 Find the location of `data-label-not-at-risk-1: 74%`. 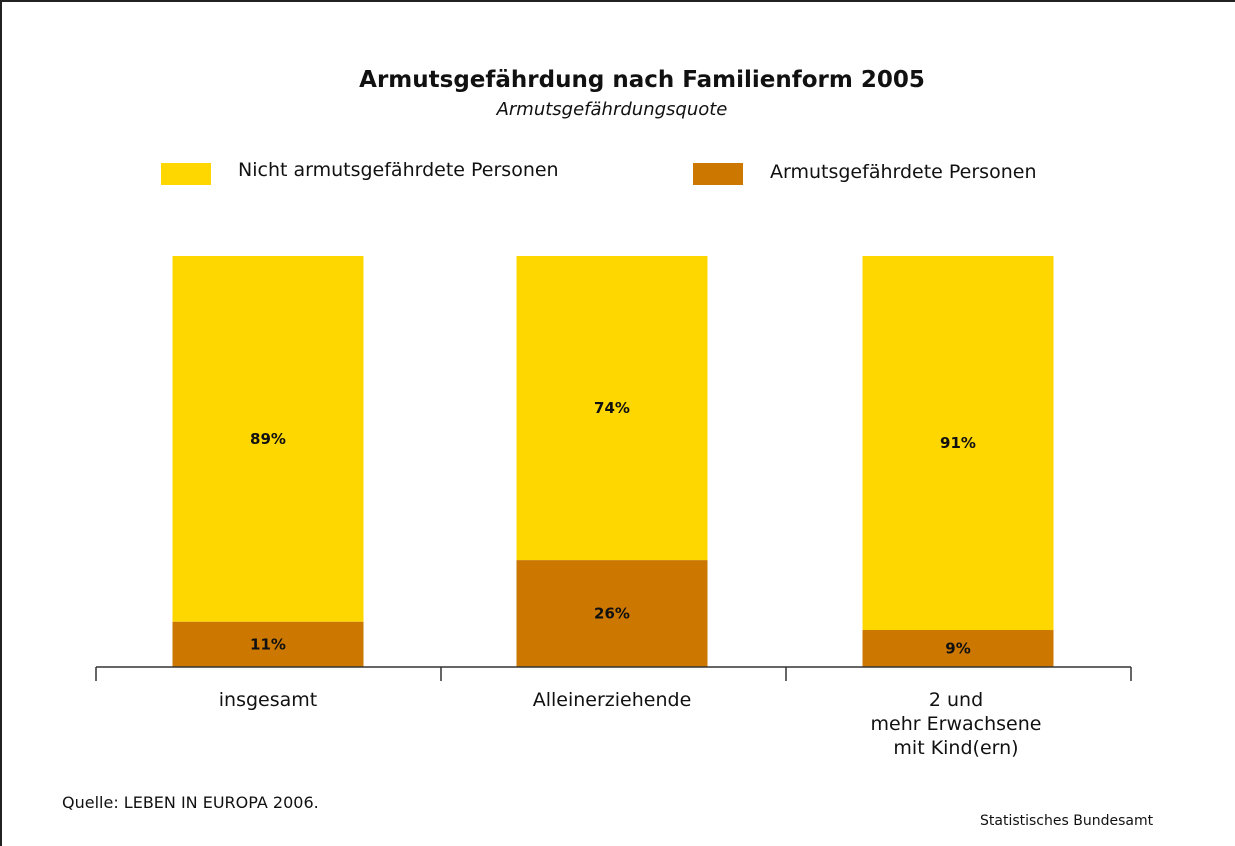

data-label-not-at-risk-1: 74% is located at coordinates (612, 408).